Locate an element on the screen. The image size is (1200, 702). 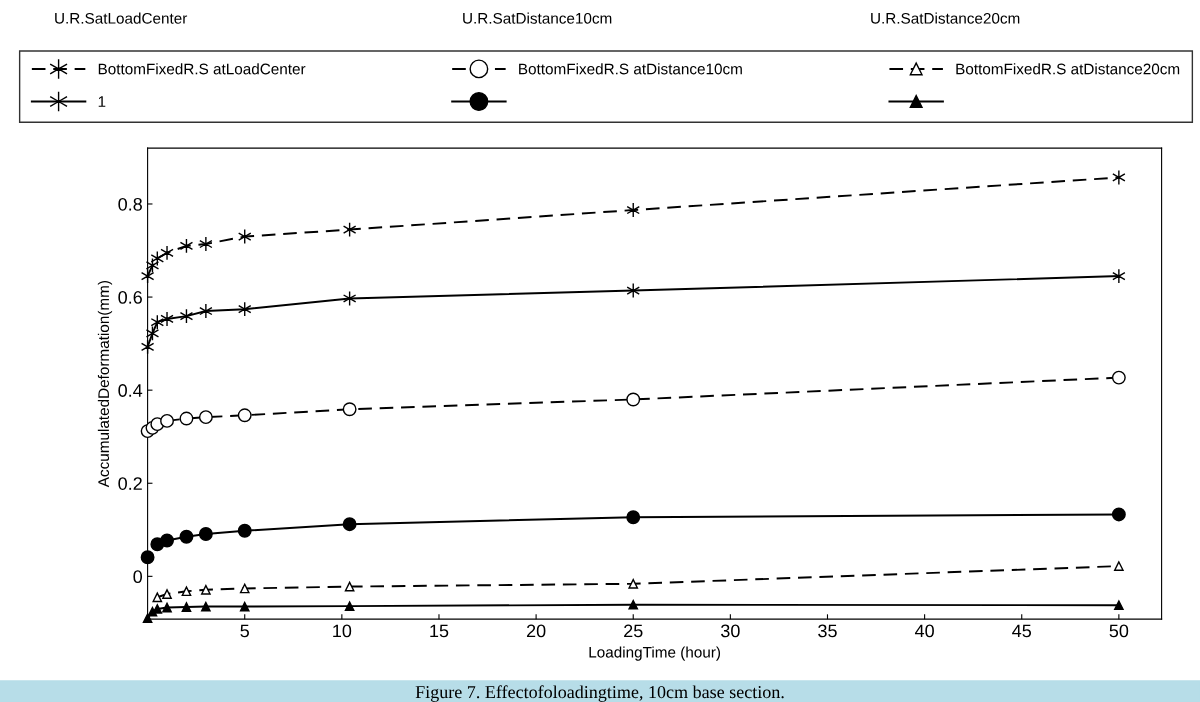
x-tick-label: 15 is located at coordinates (439, 631).